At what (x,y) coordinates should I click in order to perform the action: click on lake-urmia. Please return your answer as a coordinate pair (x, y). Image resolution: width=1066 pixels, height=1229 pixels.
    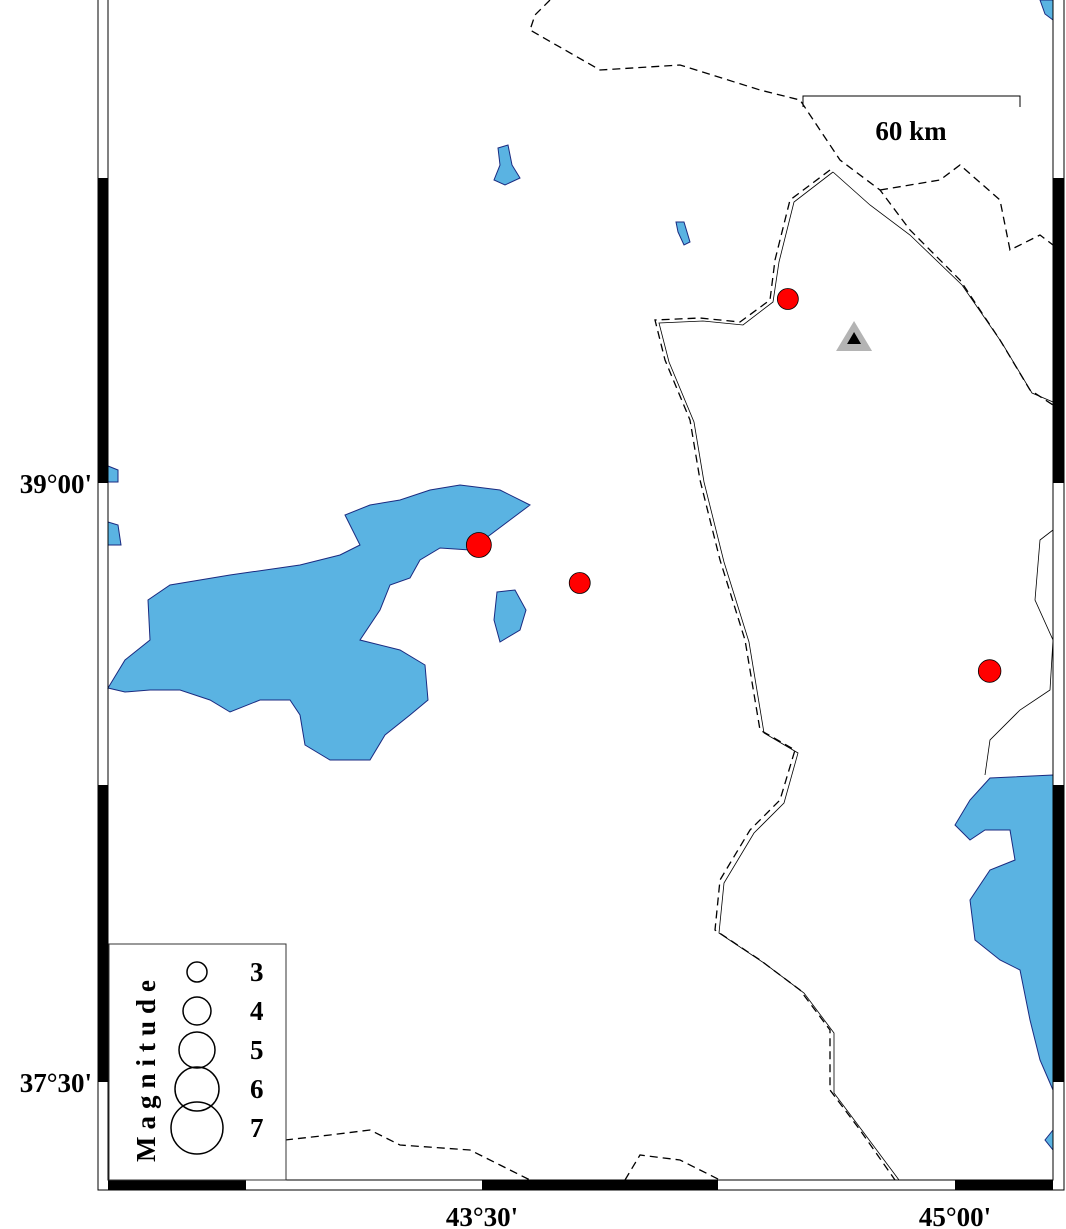
    Looking at the image, I should click on (1004, 932).